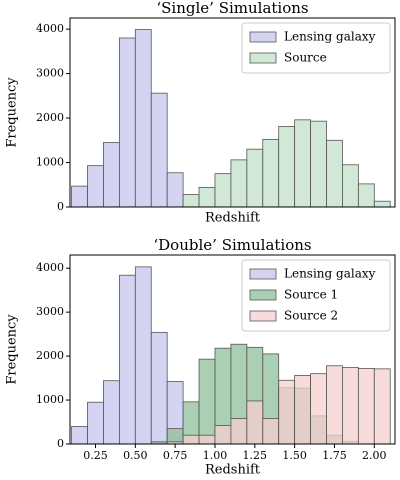 The height and width of the screenshot is (480, 400). I want to click on chart-title: ‘Single’ Simulations, so click(232, 8).